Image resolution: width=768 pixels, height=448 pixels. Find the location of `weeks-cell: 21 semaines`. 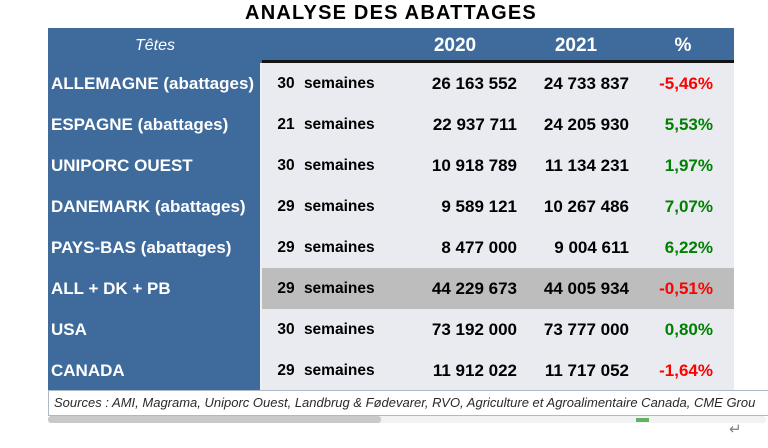

weeks-cell: 21 semaines is located at coordinates (326, 124).